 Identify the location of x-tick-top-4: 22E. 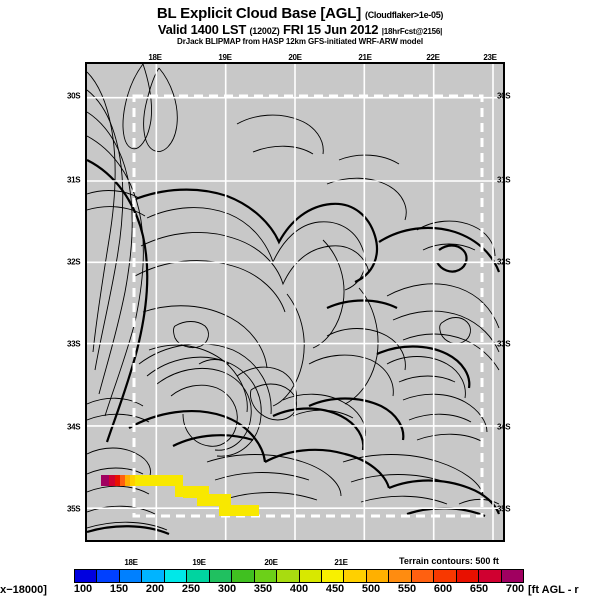
(433, 57).